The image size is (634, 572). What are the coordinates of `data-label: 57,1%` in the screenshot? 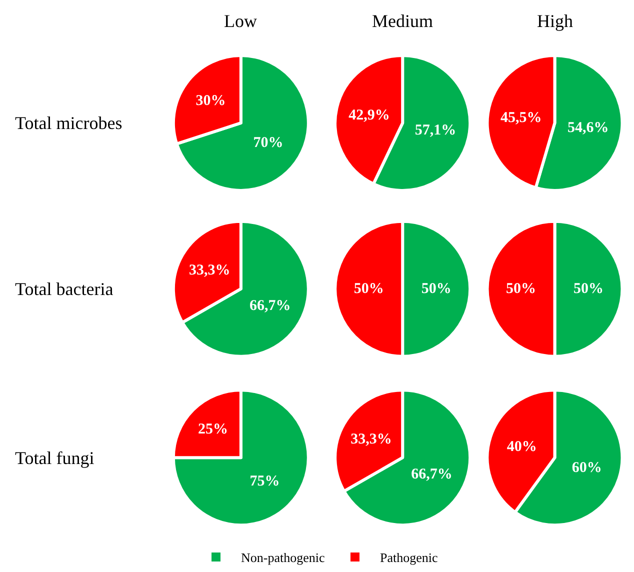 It's located at (435, 130).